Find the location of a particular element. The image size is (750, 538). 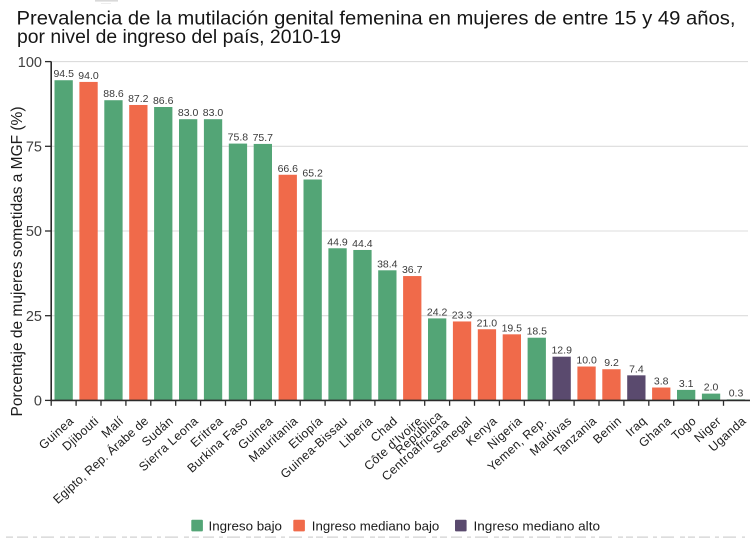

svg-text: 94.0 is located at coordinates (88, 76).